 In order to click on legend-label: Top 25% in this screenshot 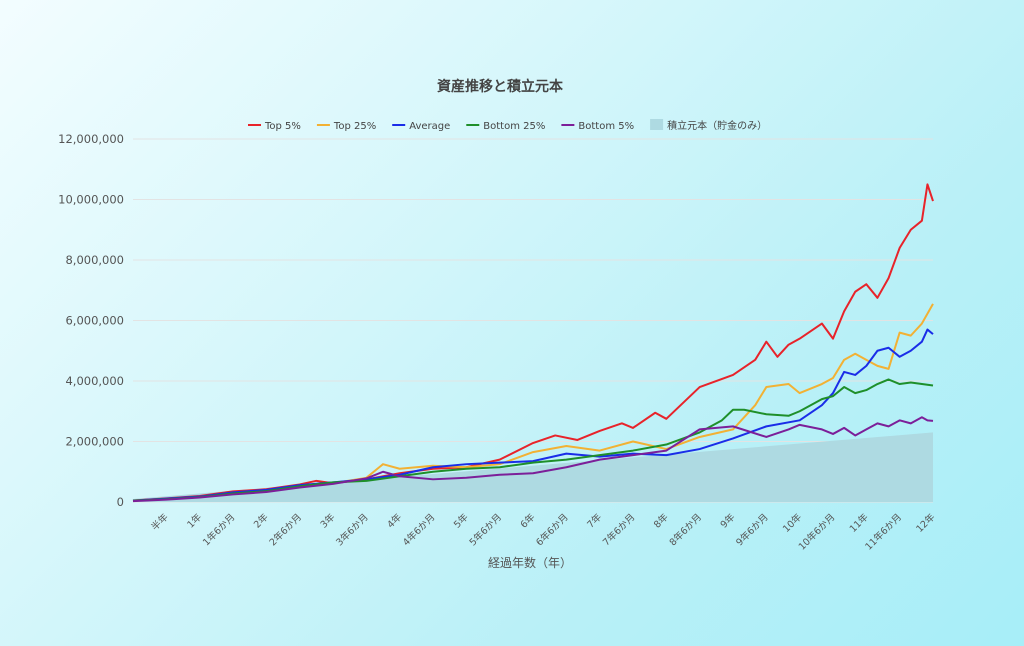, I will do `click(354, 126)`.